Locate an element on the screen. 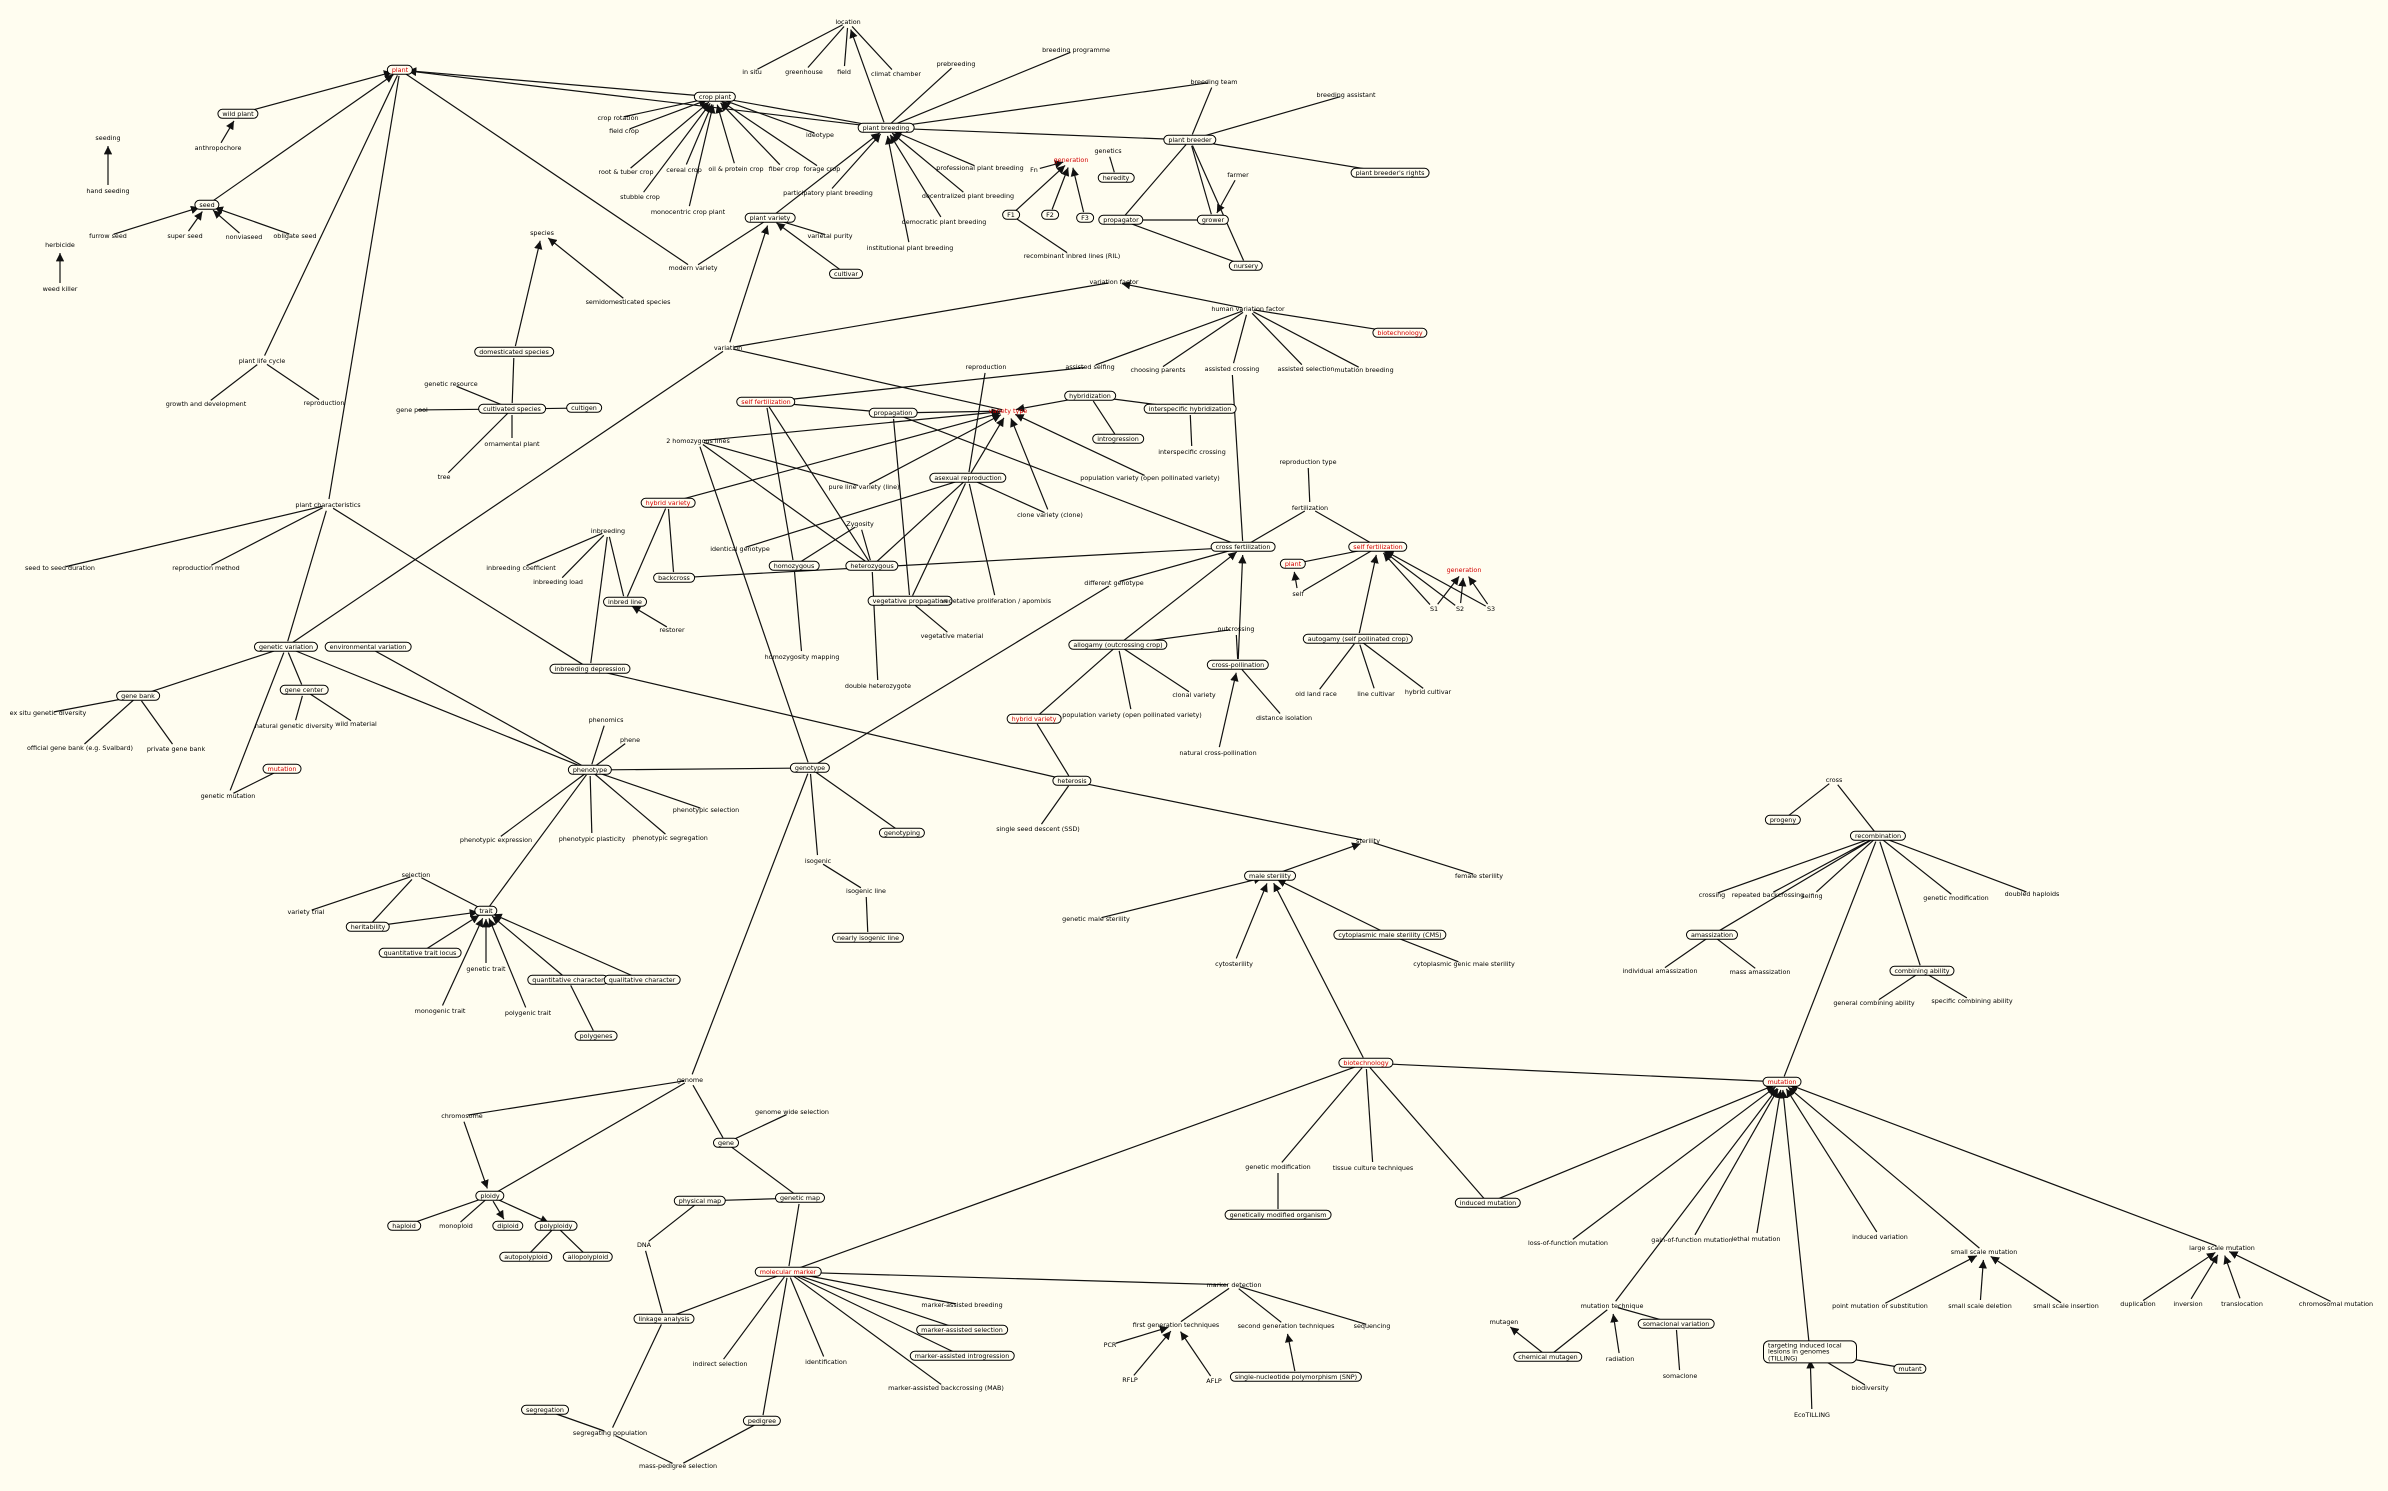  node-autogamy: autogamy (self pollinated crop) is located at coordinates (1358, 639).